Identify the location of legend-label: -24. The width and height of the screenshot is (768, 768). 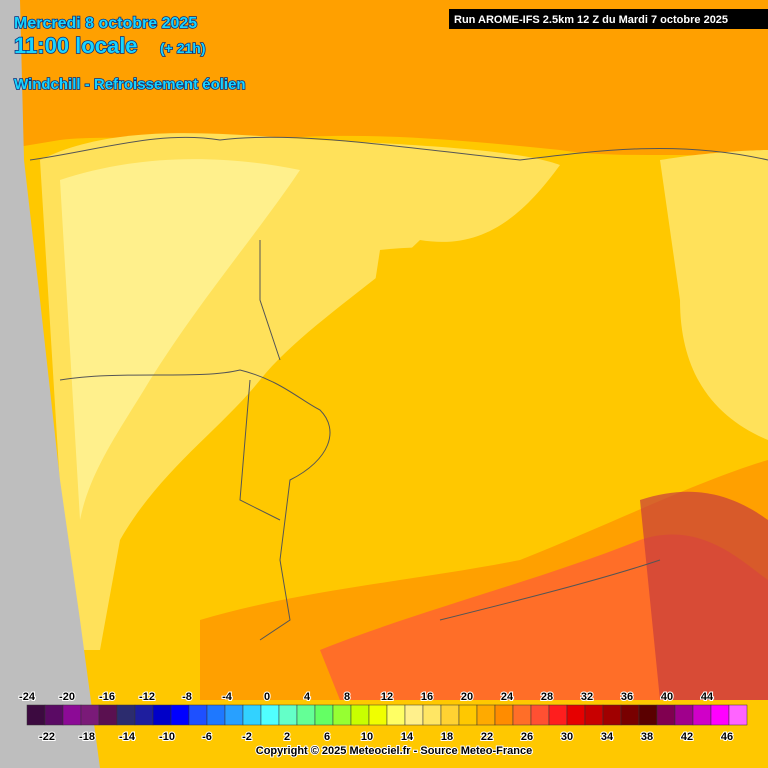
(27, 697).